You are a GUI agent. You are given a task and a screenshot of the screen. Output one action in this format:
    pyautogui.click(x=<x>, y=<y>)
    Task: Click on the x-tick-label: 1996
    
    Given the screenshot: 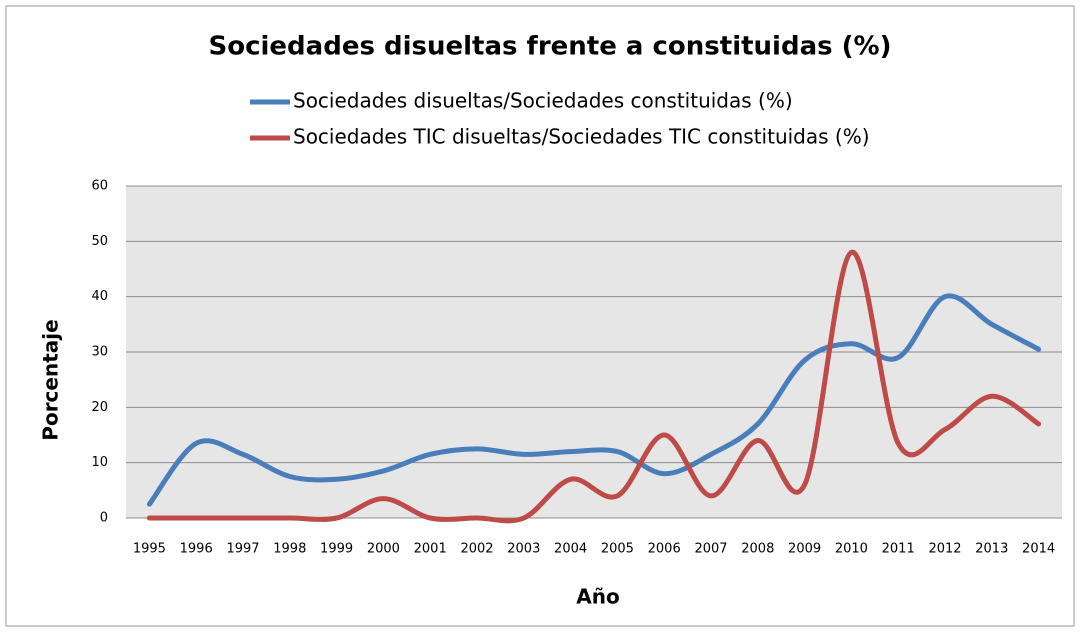 What is the action you would take?
    pyautogui.click(x=196, y=549)
    